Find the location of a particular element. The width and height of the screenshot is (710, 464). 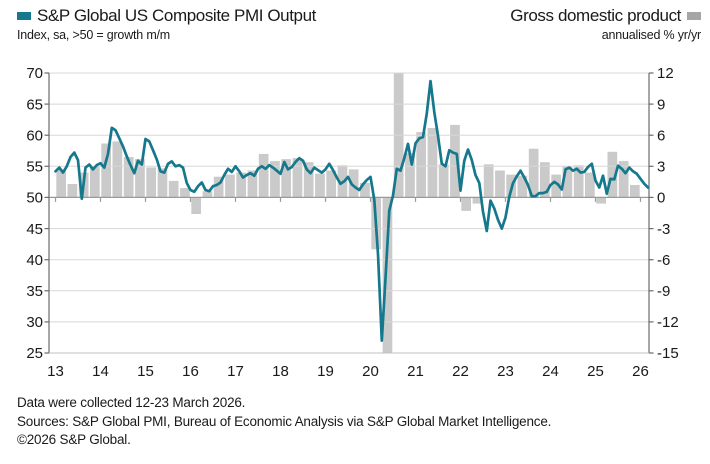

x-axis-label: 26 is located at coordinates (640, 371).